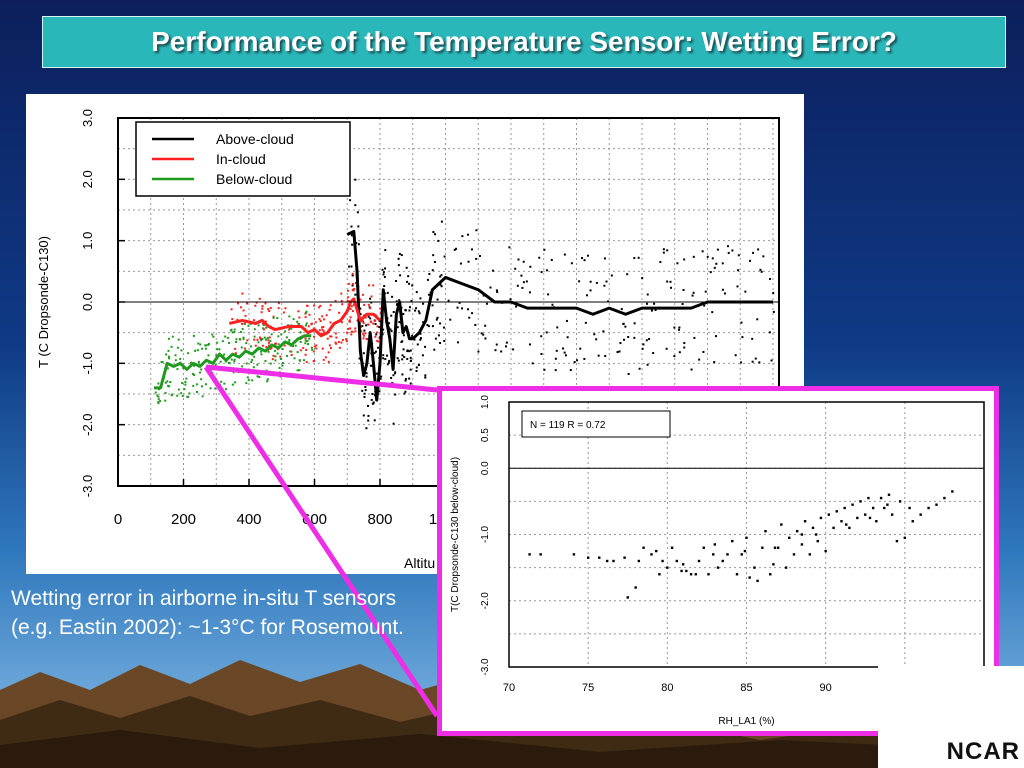 This screenshot has width=1024, height=768. What do you see at coordinates (485, 435) in the screenshot?
I see `y-tick-label: 0.5` at bounding box center [485, 435].